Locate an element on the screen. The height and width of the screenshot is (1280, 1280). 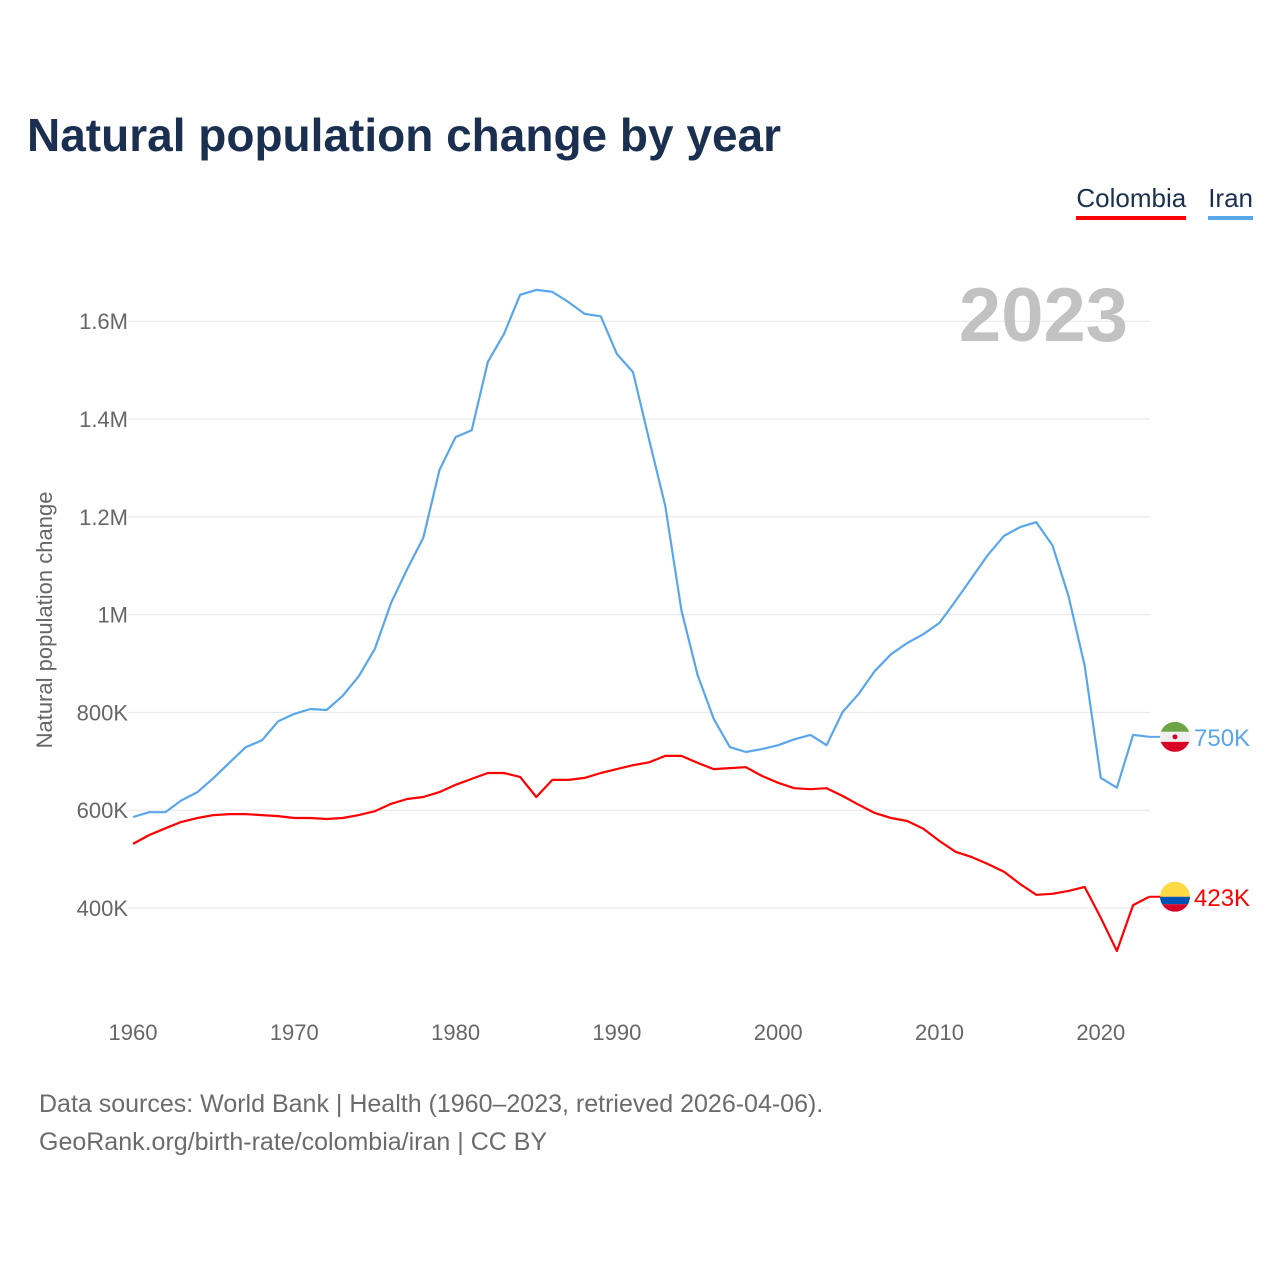
chart-title: Natural population change by year is located at coordinates (404, 135).